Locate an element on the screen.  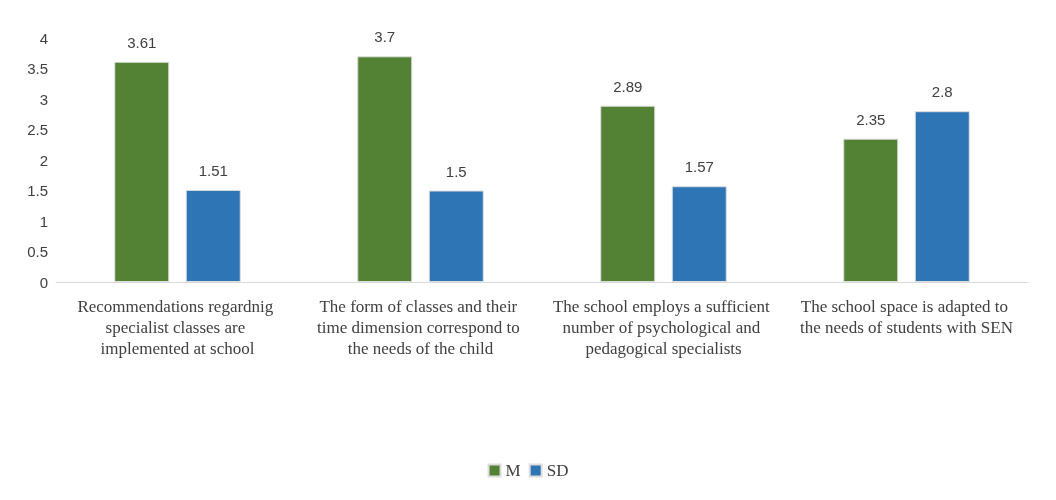
y-tick-label: 1 is located at coordinates (43, 221).